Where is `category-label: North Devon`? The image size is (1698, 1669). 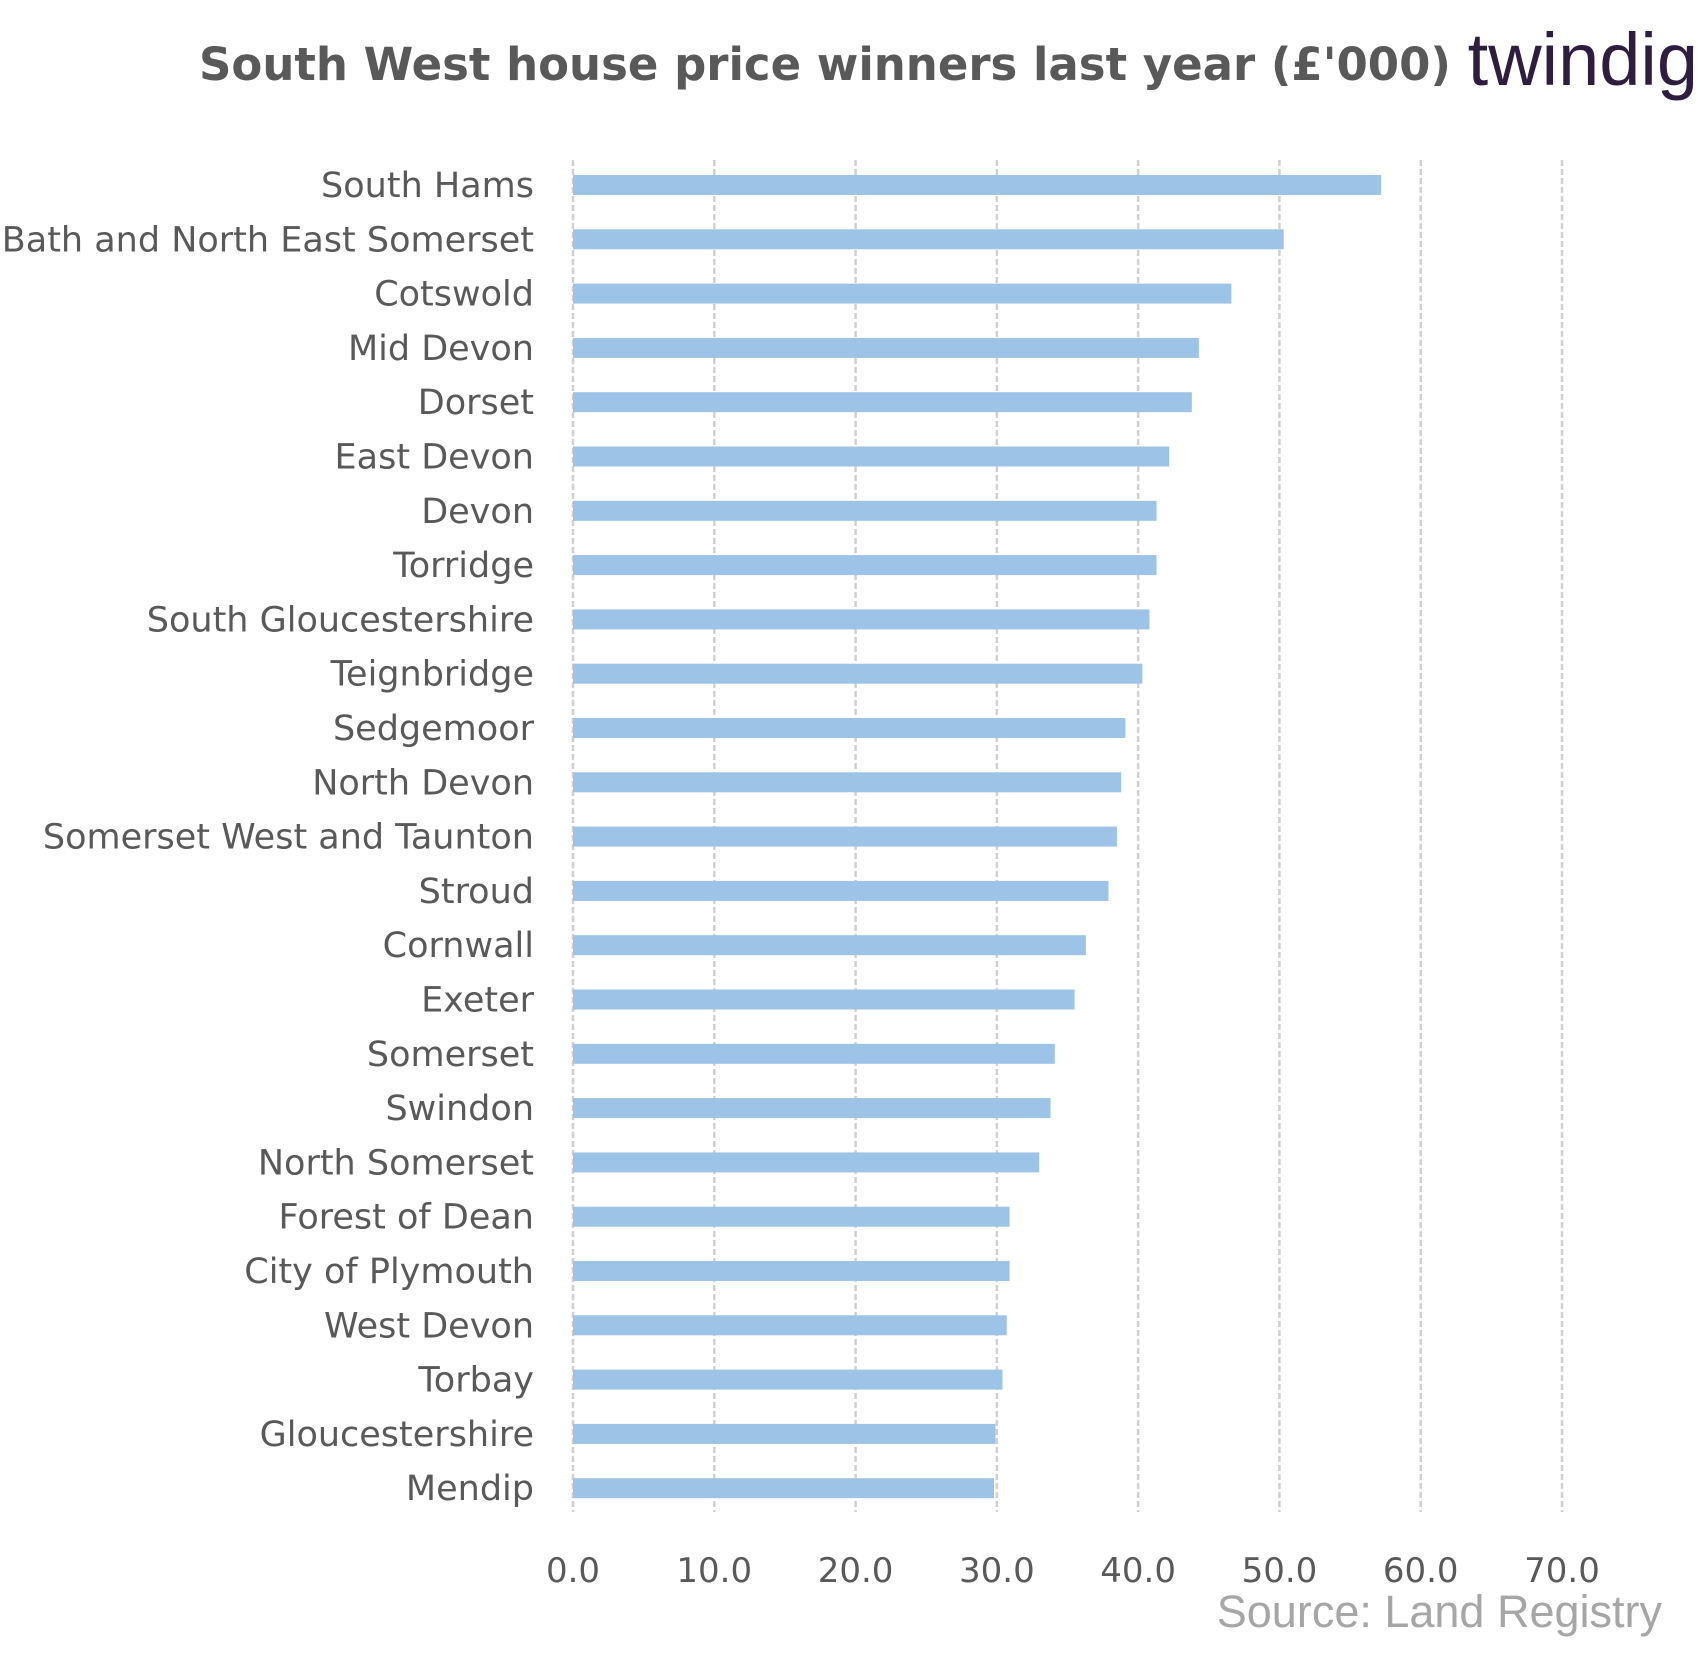
category-label: North Devon is located at coordinates (423, 783).